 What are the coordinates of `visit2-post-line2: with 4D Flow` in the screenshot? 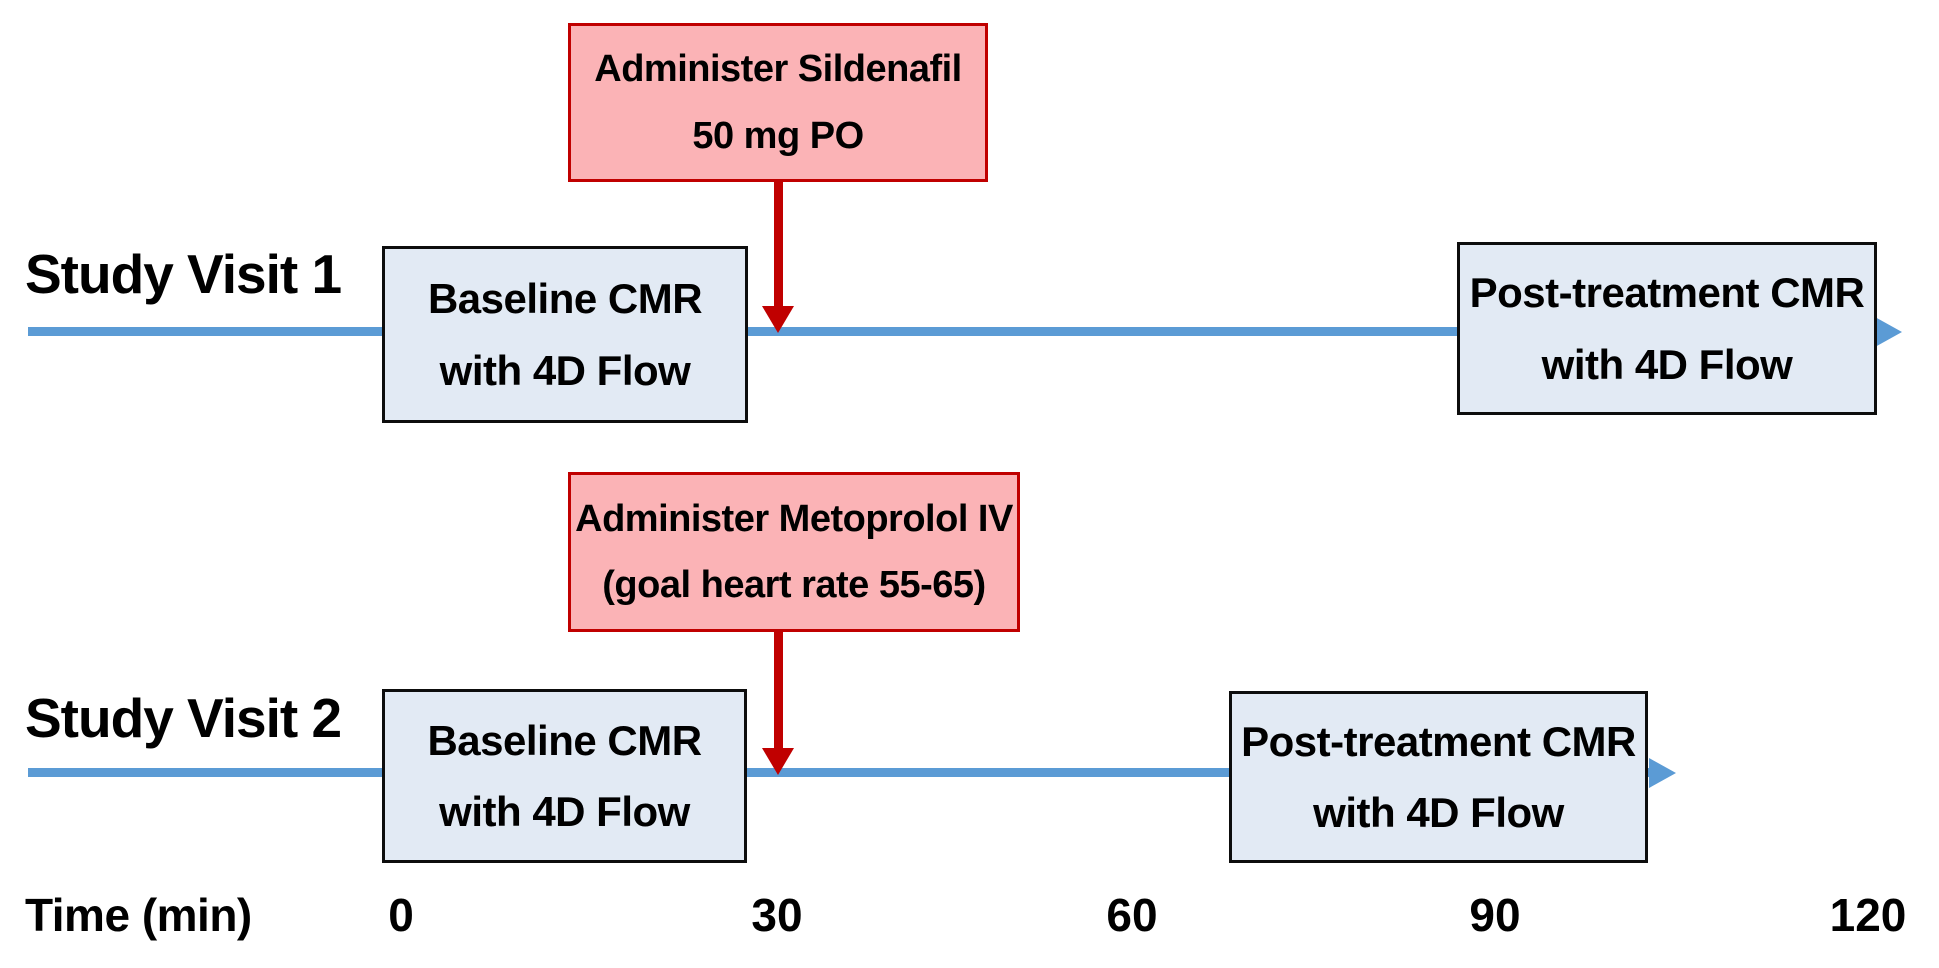 It's located at (1438, 812).